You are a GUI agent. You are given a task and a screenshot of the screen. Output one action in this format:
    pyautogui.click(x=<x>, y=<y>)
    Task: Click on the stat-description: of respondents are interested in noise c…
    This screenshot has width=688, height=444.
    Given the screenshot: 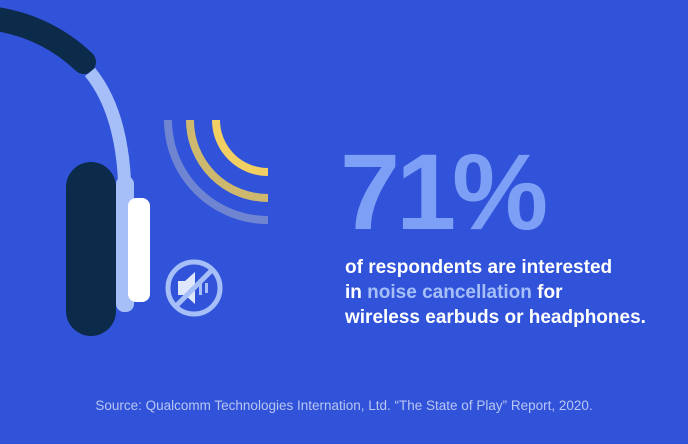 What is the action you would take?
    pyautogui.click(x=495, y=292)
    